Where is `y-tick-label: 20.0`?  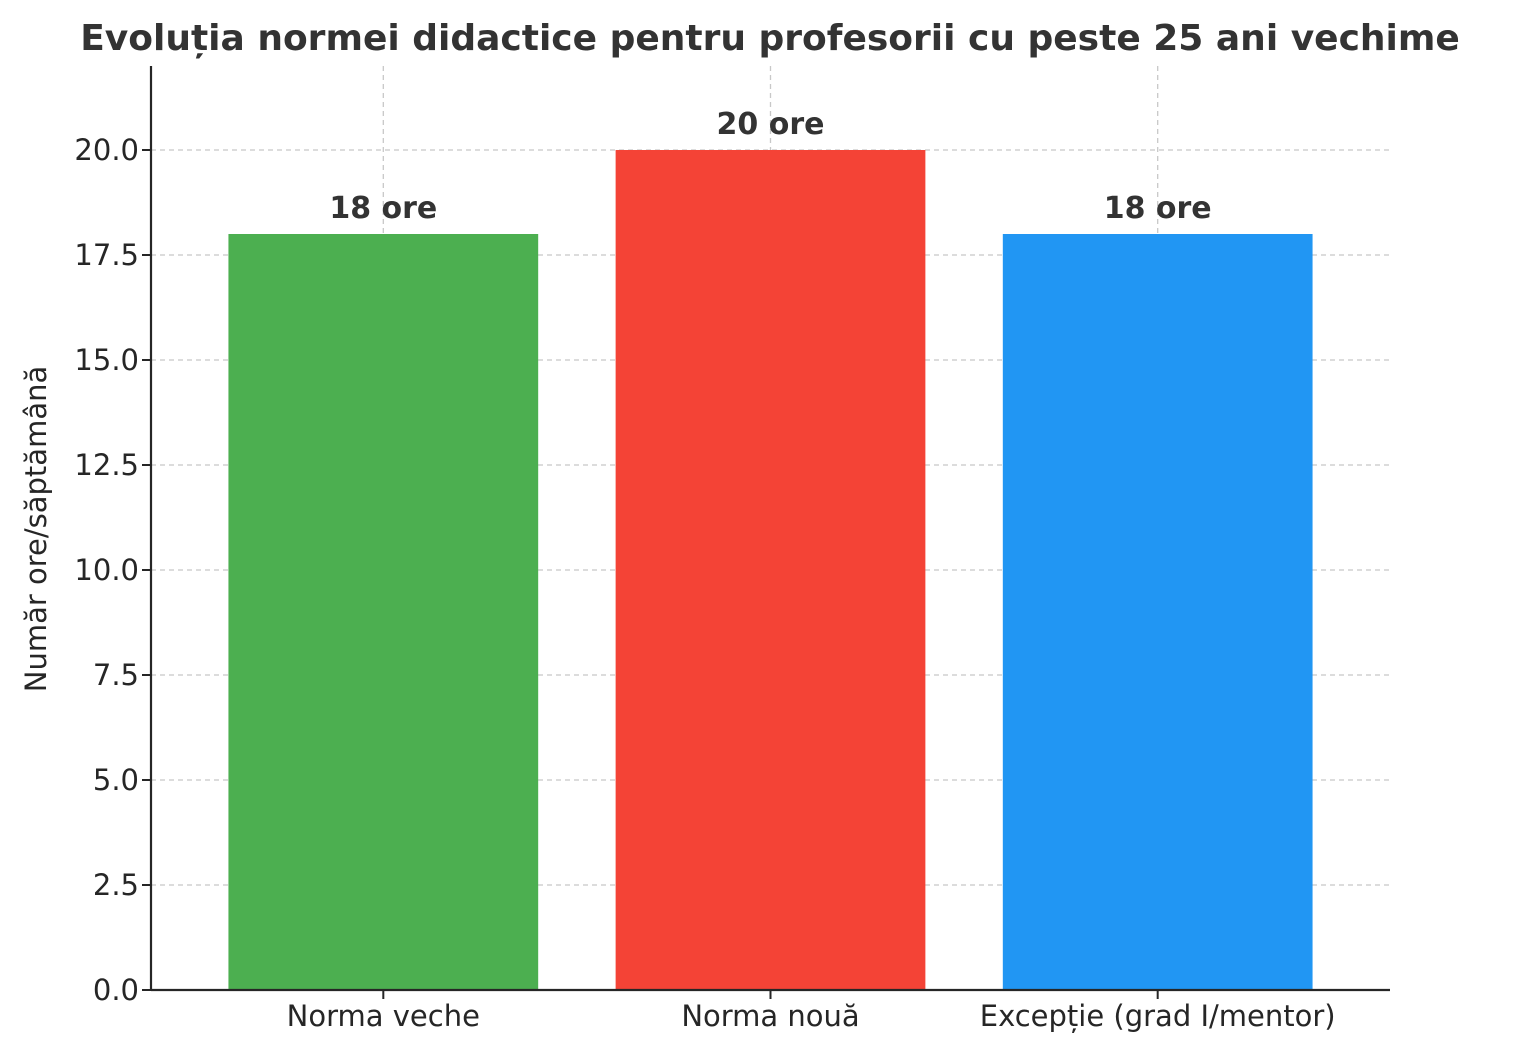
y-tick-label: 20.0 is located at coordinates (106, 150).